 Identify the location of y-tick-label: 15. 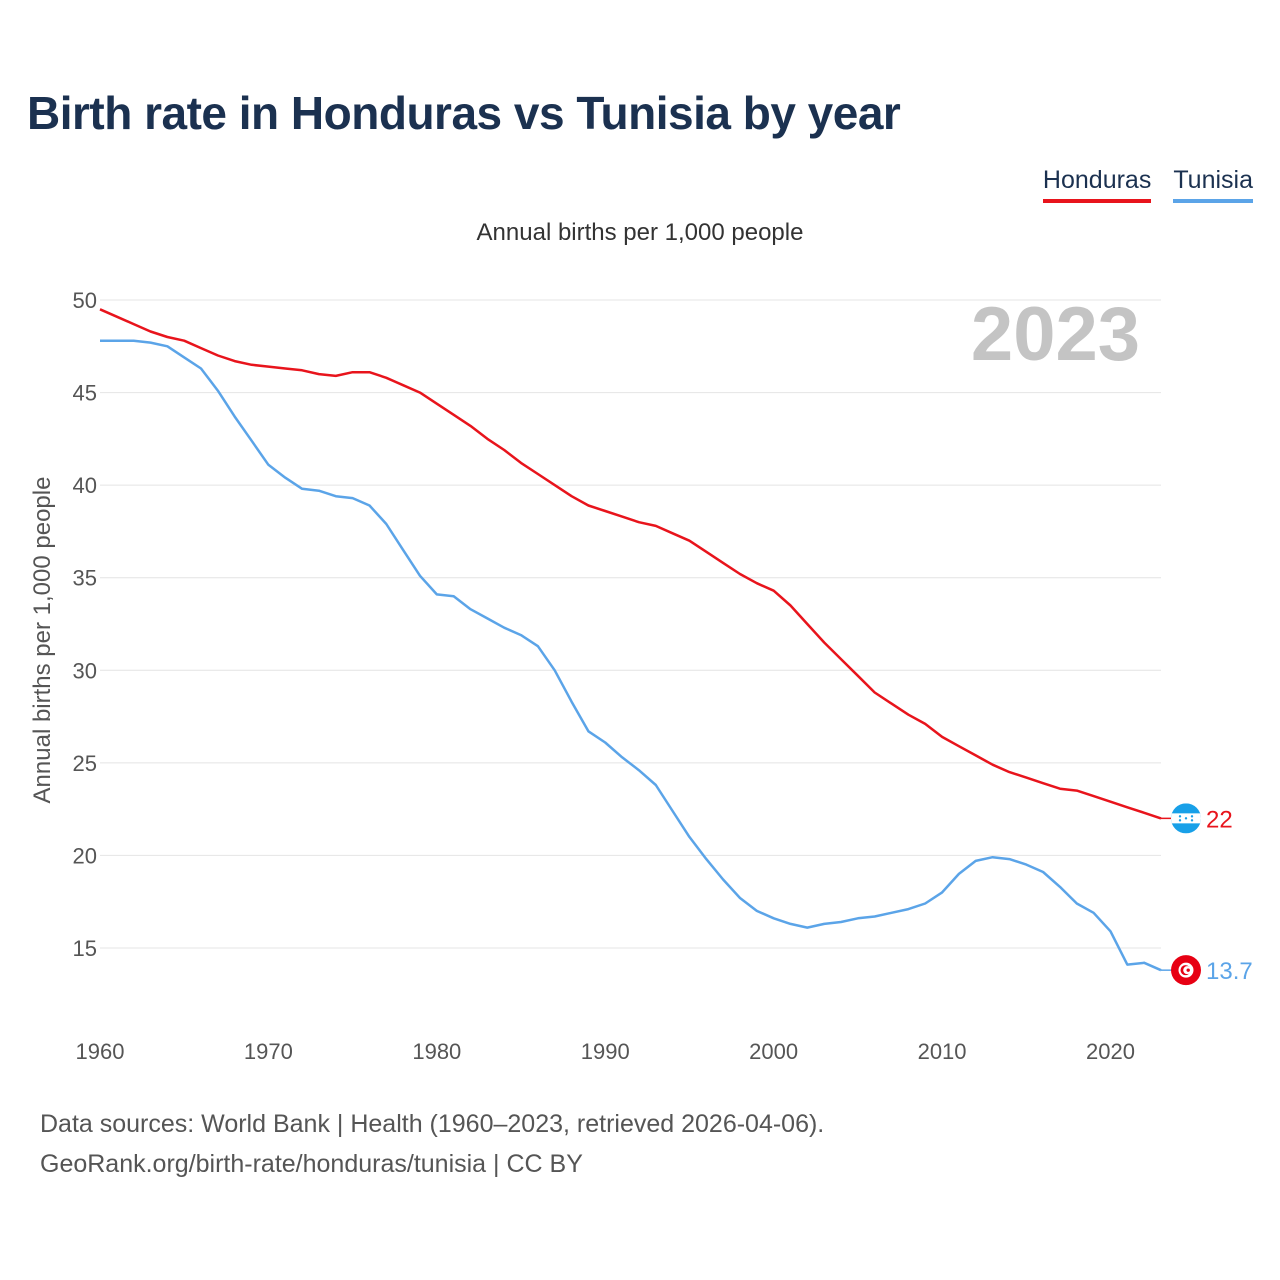
(85, 948).